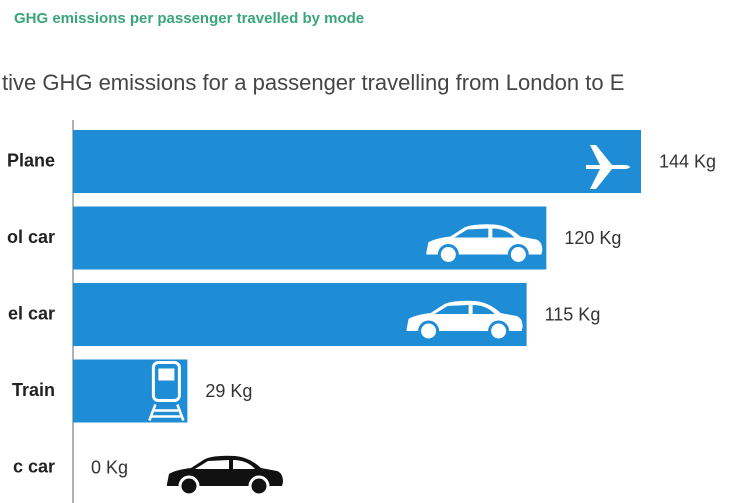 This screenshot has height=503, width=748. I want to click on train-body, so click(166, 381).